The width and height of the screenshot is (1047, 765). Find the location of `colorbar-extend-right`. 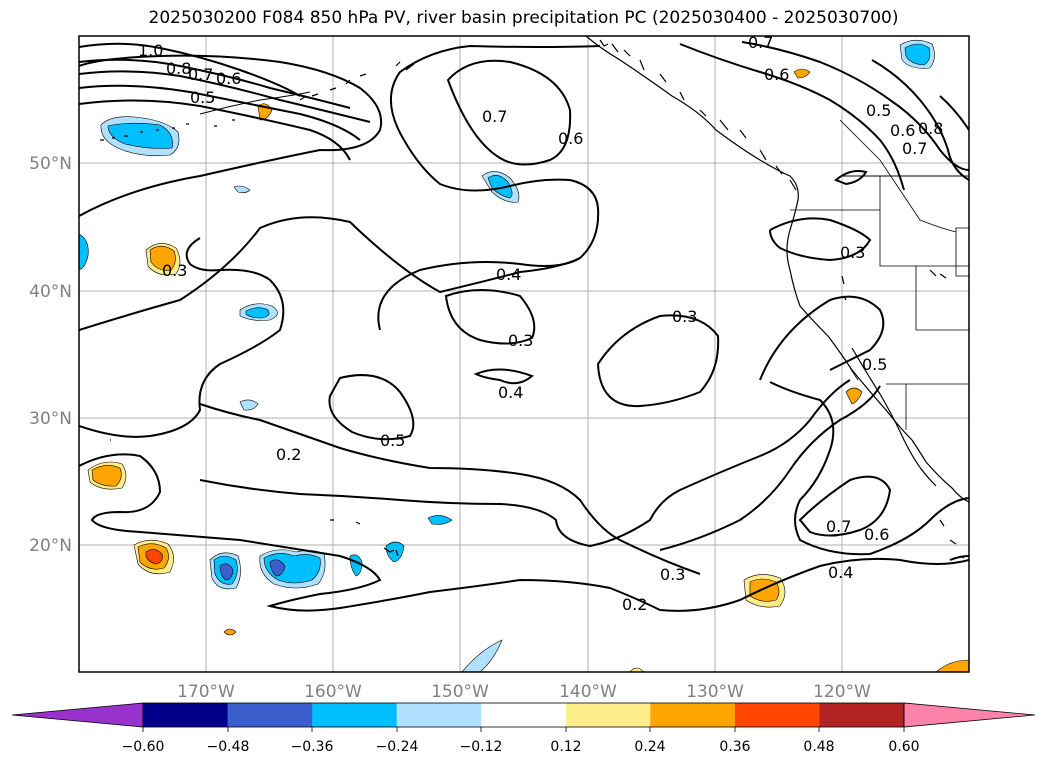

colorbar-extend-right is located at coordinates (969, 715).